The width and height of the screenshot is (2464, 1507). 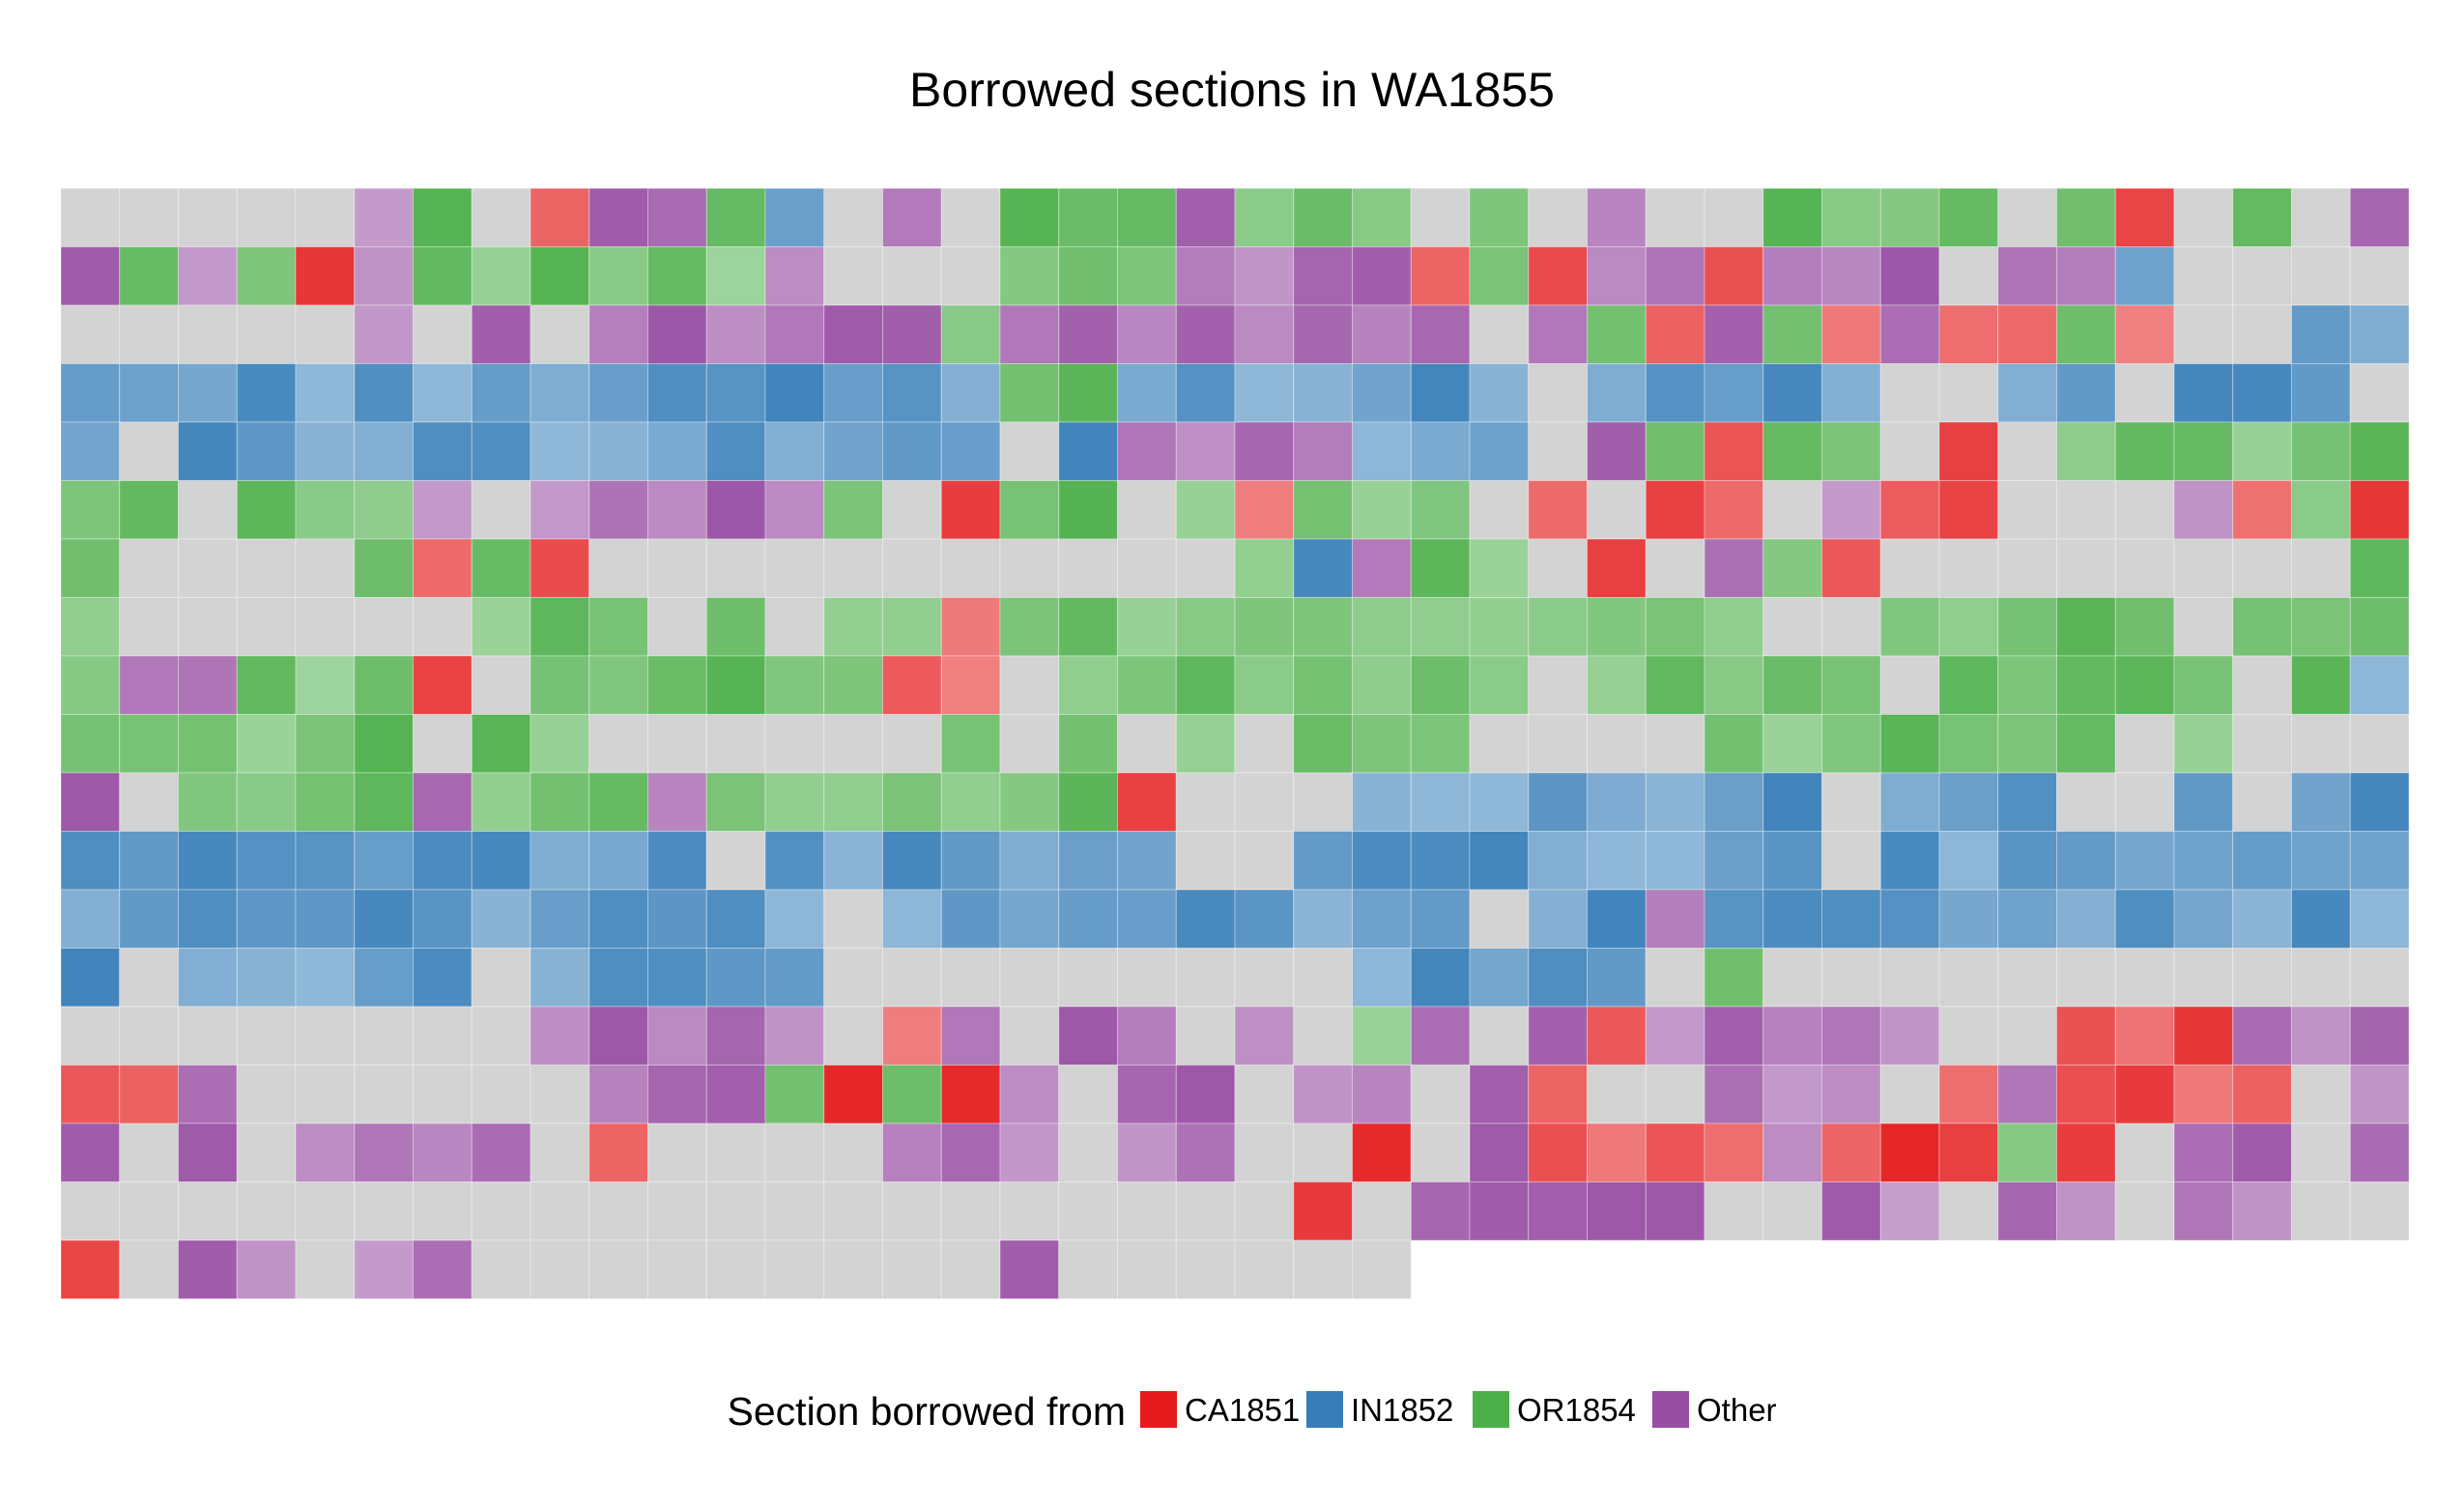 What do you see at coordinates (1491, 1409) in the screenshot?
I see `legend-swatch-or1854` at bounding box center [1491, 1409].